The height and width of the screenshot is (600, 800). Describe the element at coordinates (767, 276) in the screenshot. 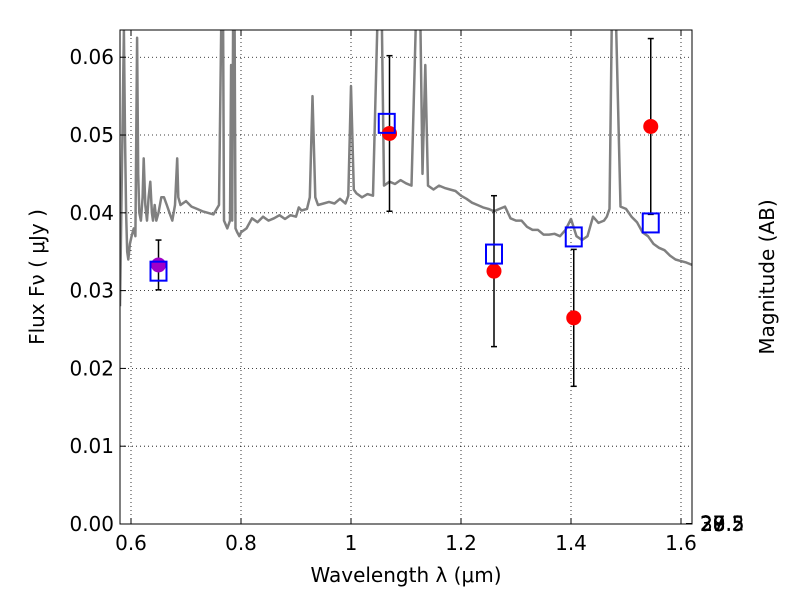

I see `right-axis-label: Magnitude (AB)` at that location.